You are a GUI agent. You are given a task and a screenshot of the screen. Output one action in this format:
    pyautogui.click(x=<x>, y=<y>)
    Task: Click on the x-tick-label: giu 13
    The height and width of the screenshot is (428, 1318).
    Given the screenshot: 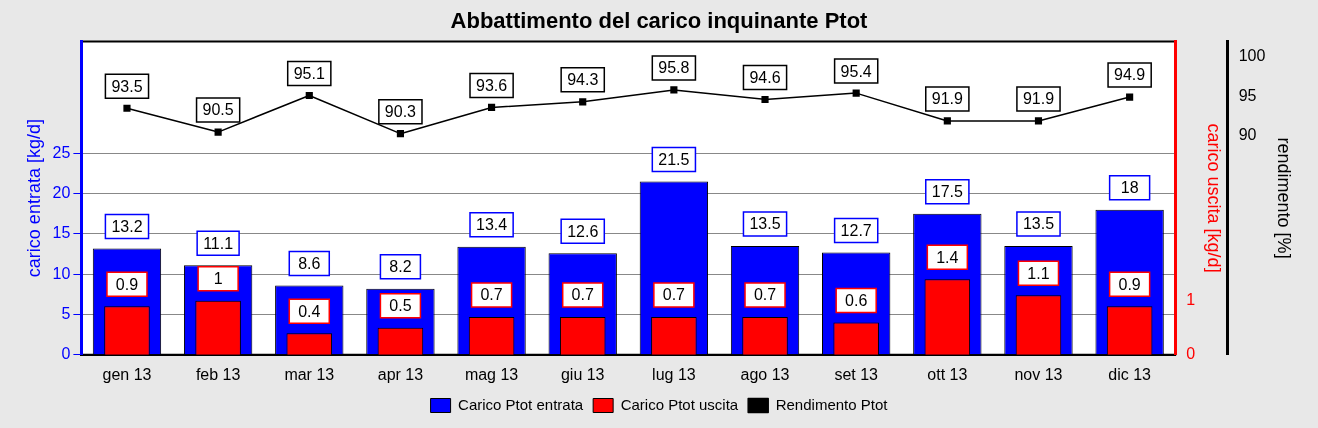 What is the action you would take?
    pyautogui.click(x=582, y=374)
    